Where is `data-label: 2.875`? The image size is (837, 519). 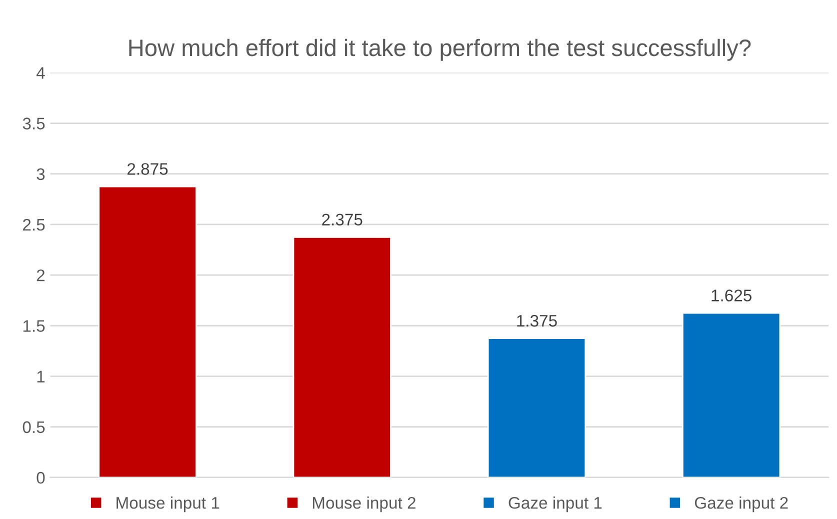
data-label: 2.875 is located at coordinates (148, 169).